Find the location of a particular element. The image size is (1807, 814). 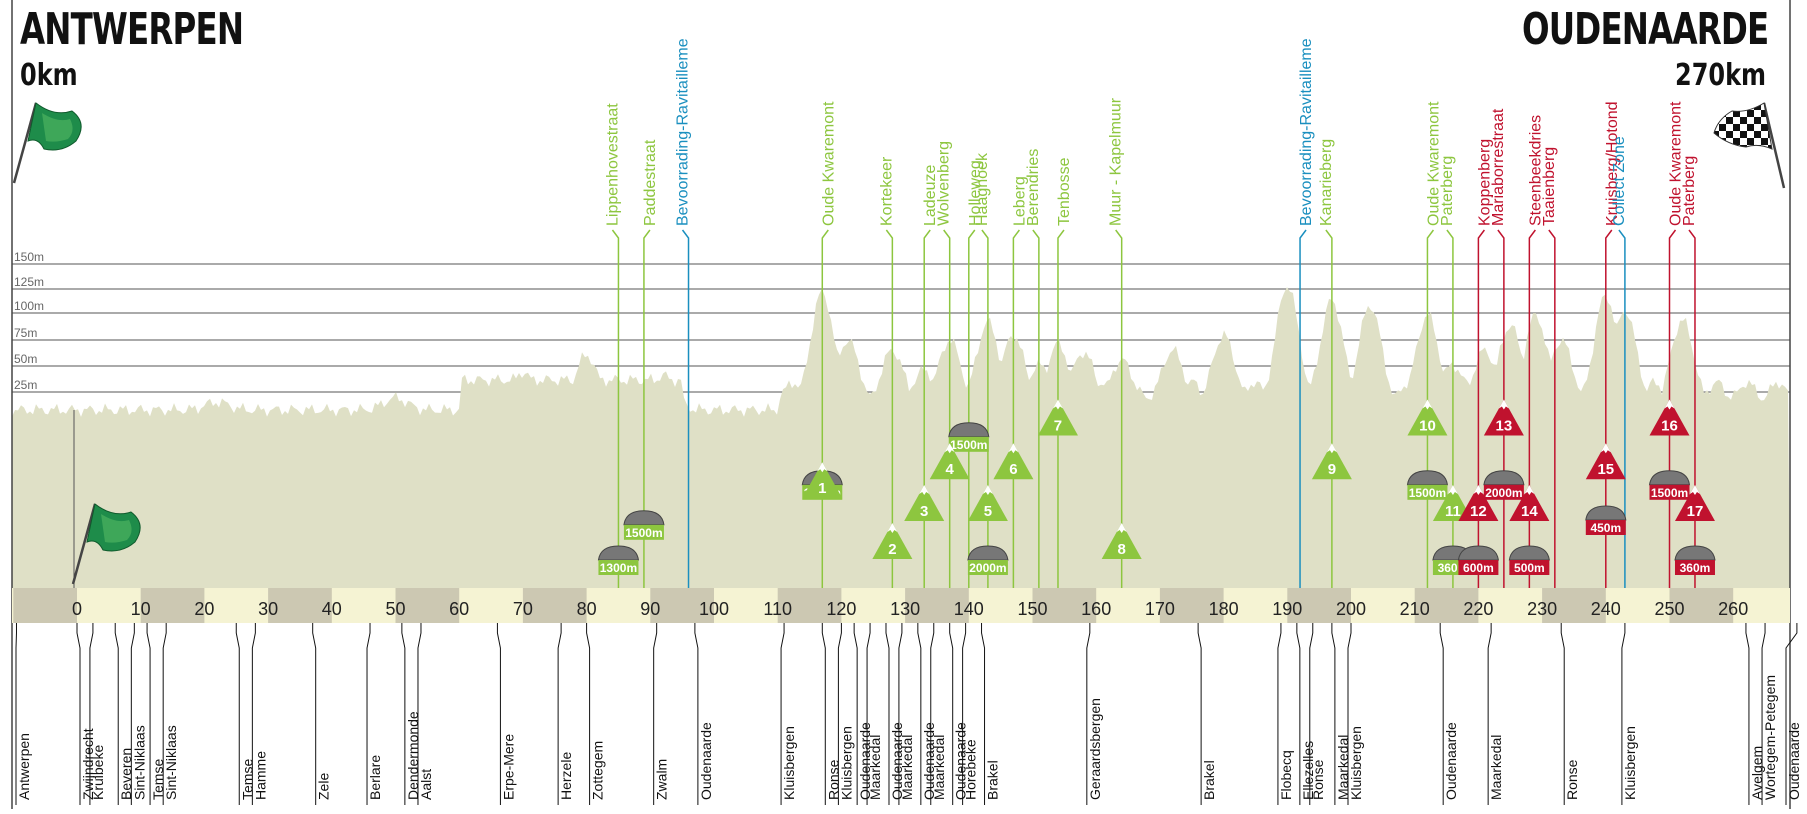

axis-tick-label: 240 is located at coordinates (1606, 609).